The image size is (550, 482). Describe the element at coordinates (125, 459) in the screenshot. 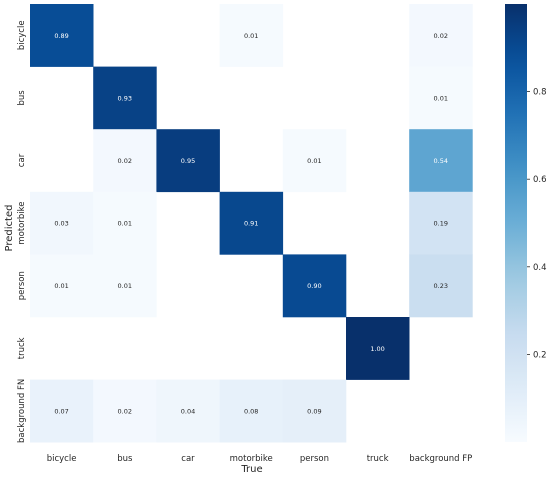

I see `x-tick-label: bus` at that location.